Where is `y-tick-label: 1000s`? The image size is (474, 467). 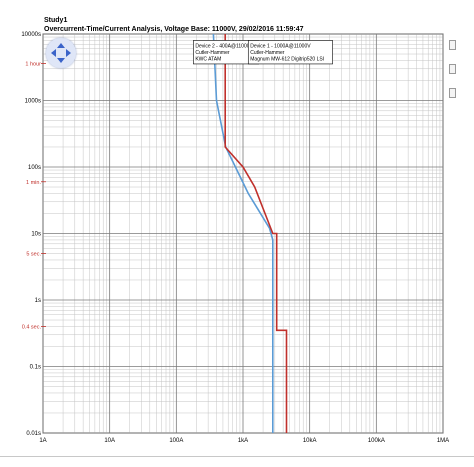 y-tick-label: 1000s is located at coordinates (33, 102).